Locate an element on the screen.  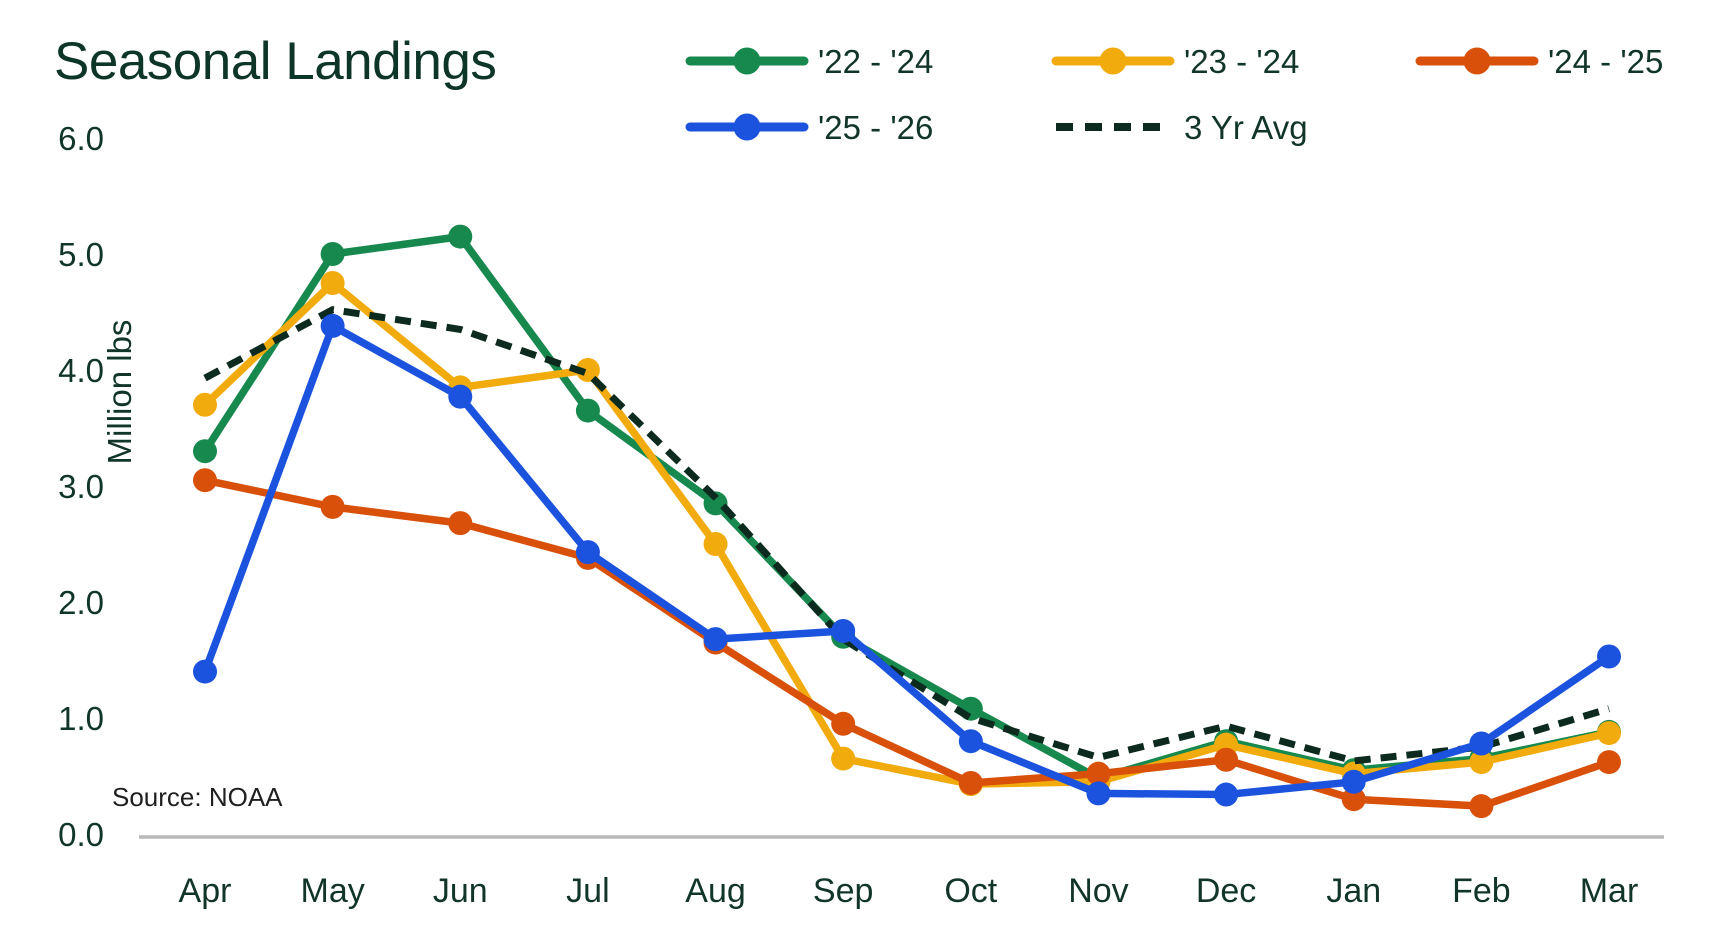
x-tick-label: Mar is located at coordinates (1609, 891).